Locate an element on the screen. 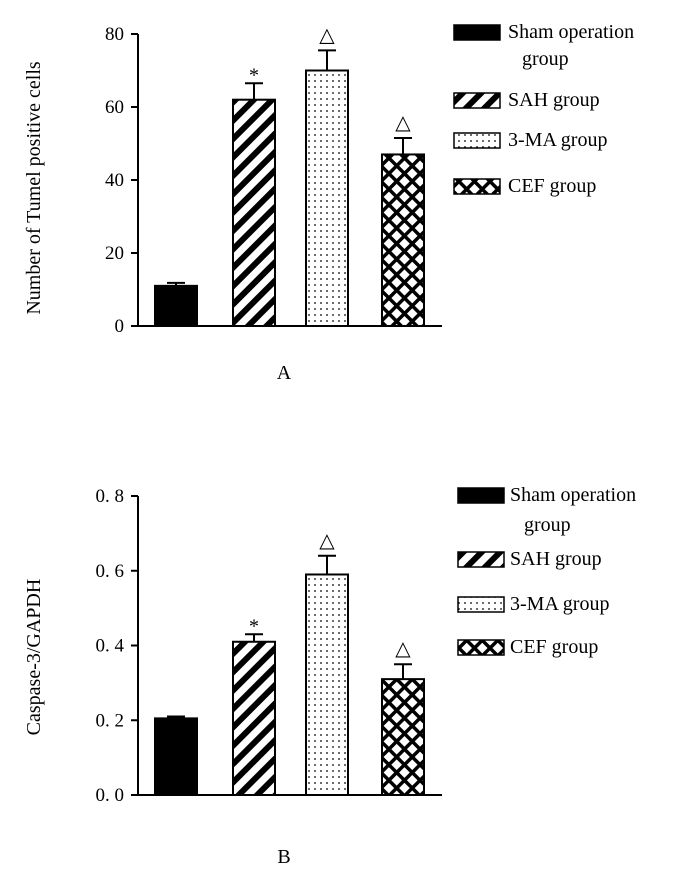  y-tick-label: 0 is located at coordinates (120, 326).